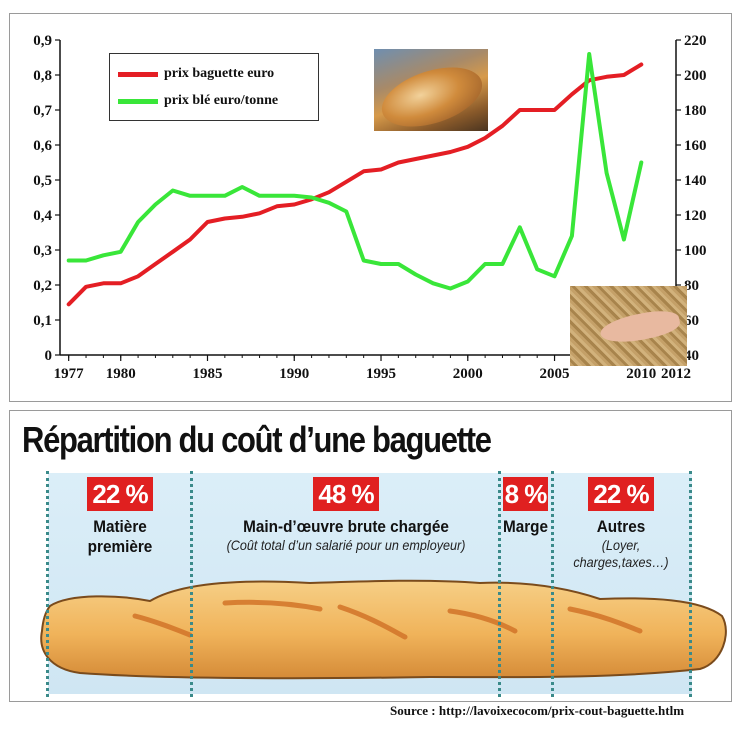  What do you see at coordinates (214, 87) in the screenshot?
I see `chart-legend: prix baguette euro prix blé euro/tonne` at bounding box center [214, 87].